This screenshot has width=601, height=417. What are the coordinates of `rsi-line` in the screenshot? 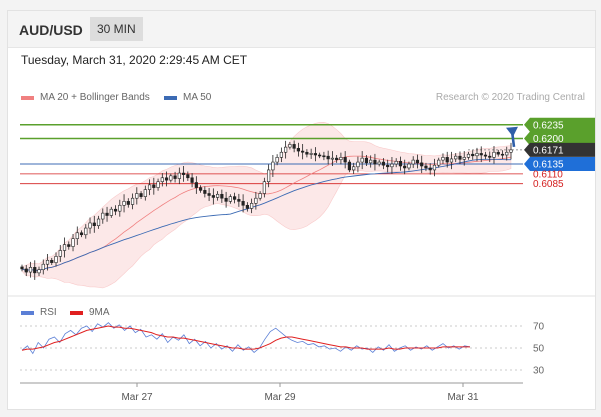 It's located at (246, 338).